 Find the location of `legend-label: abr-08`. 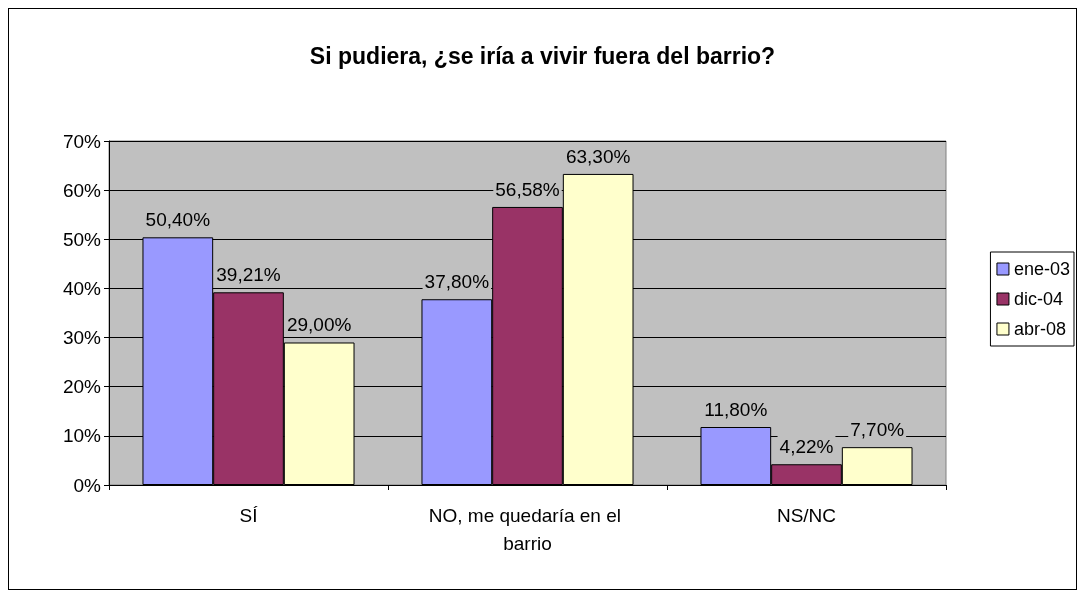

legend-label: abr-08 is located at coordinates (1039, 329).